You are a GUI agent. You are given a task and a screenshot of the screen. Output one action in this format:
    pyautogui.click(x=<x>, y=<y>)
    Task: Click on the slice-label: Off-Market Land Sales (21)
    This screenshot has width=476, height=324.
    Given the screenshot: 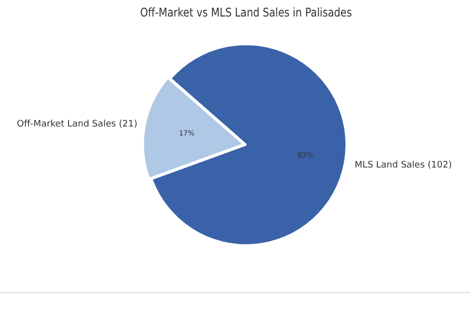 What is the action you would take?
    pyautogui.click(x=77, y=125)
    